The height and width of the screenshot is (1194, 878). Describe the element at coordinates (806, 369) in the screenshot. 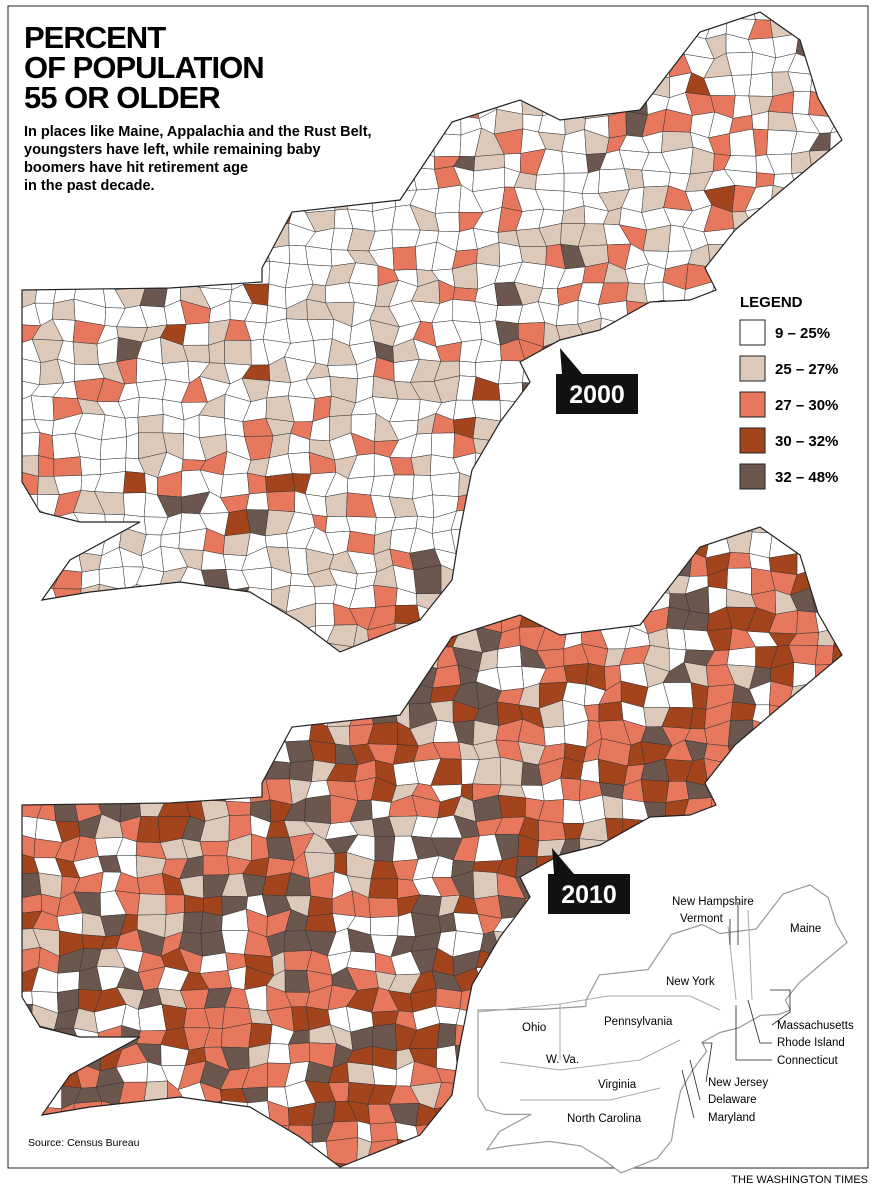

I see `legend-label: 25 – 27%` at that location.